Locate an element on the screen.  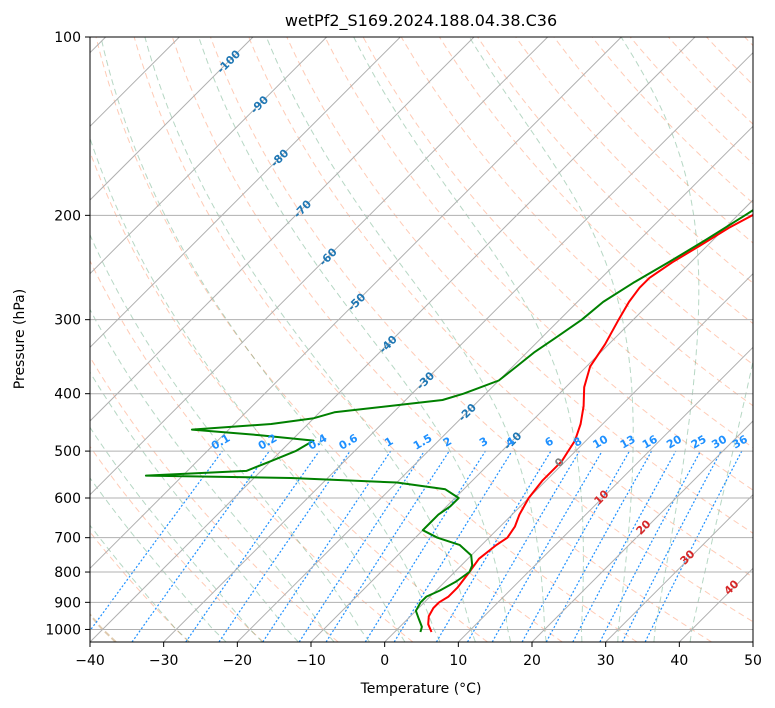
x-tick-label: −40 is located at coordinates (90, 661).